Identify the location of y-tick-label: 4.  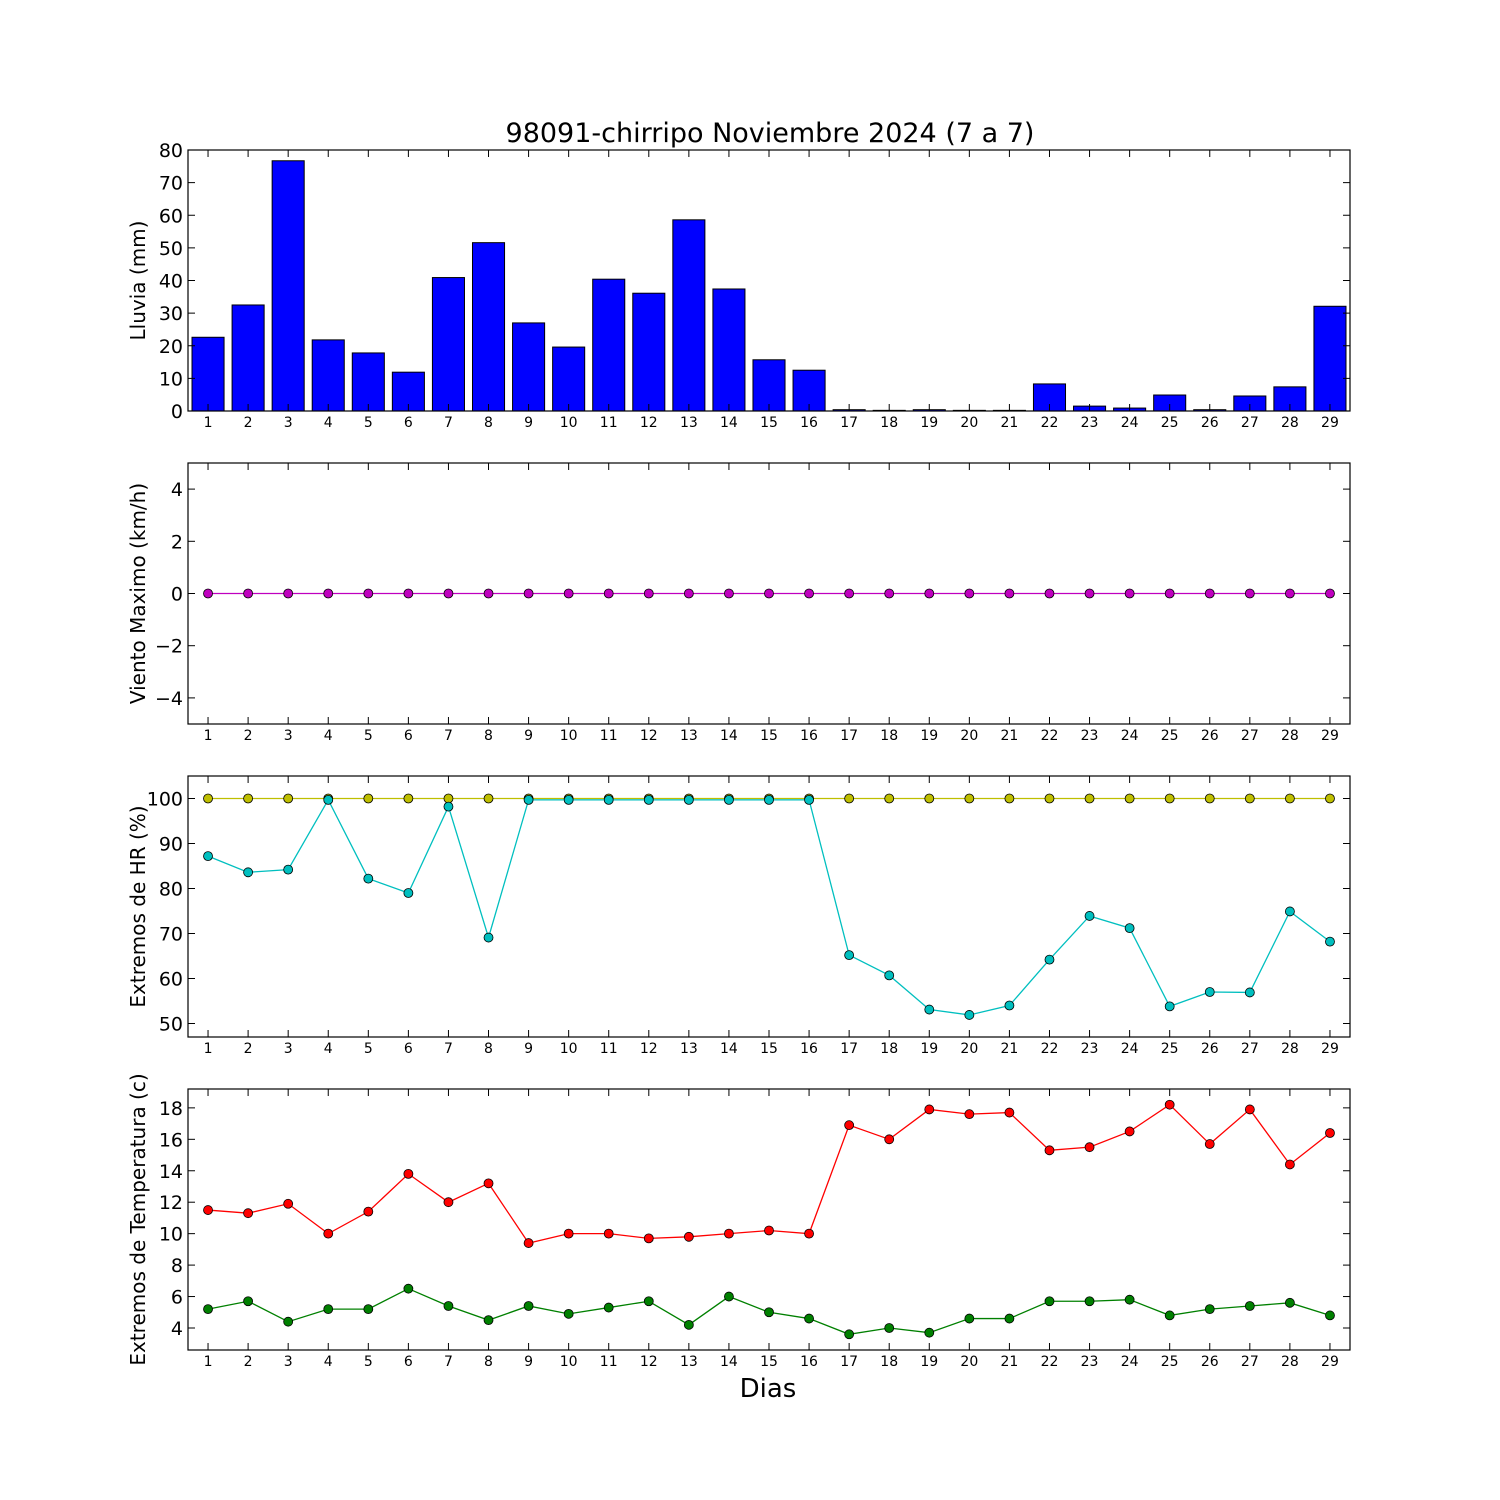
(177, 1329).